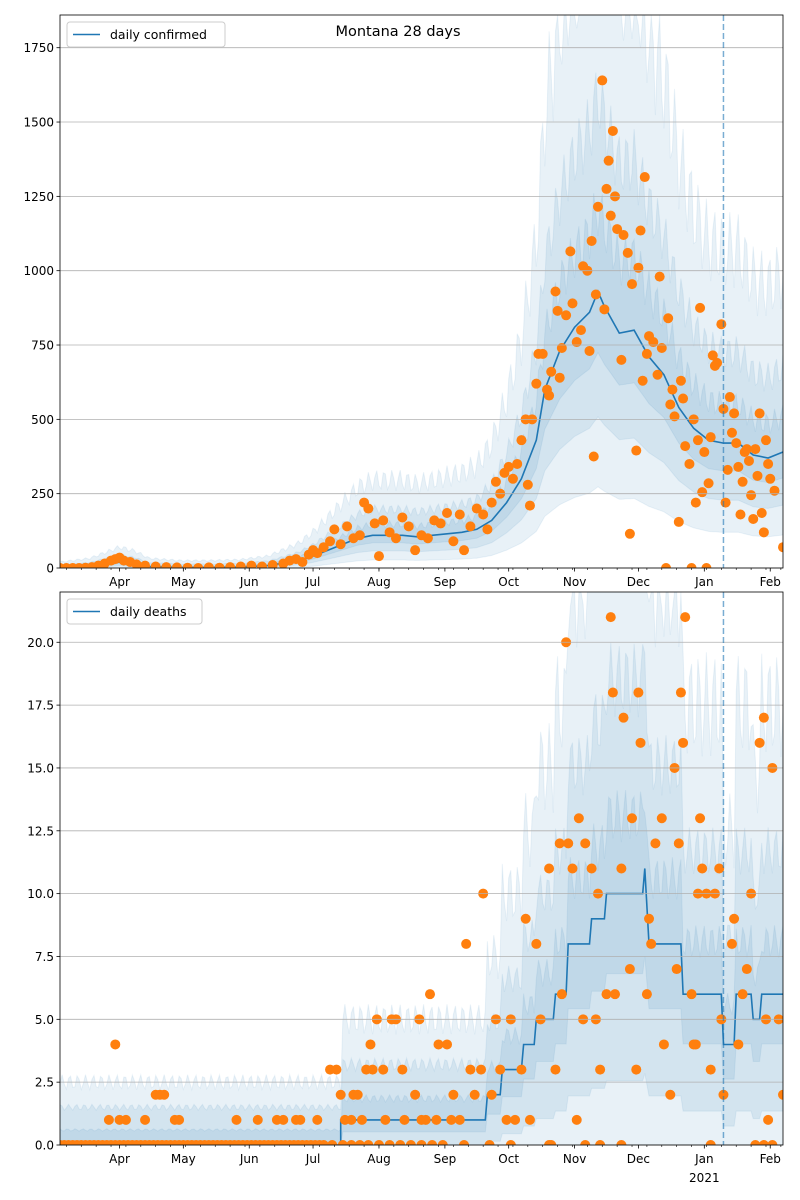 This screenshot has height=1200, width=800. I want to click on y-tick-label: 12.5, so click(40, 831).